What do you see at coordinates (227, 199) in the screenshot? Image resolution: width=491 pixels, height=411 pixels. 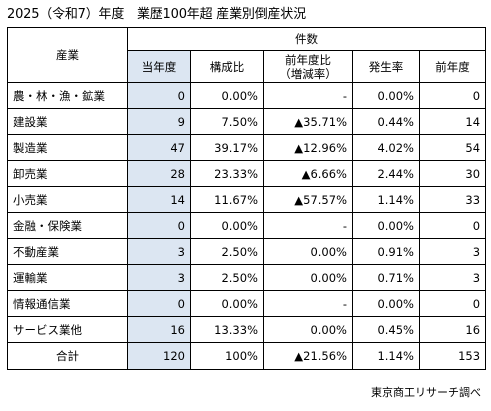 I see `share-cell: 11.67%` at bounding box center [227, 199].